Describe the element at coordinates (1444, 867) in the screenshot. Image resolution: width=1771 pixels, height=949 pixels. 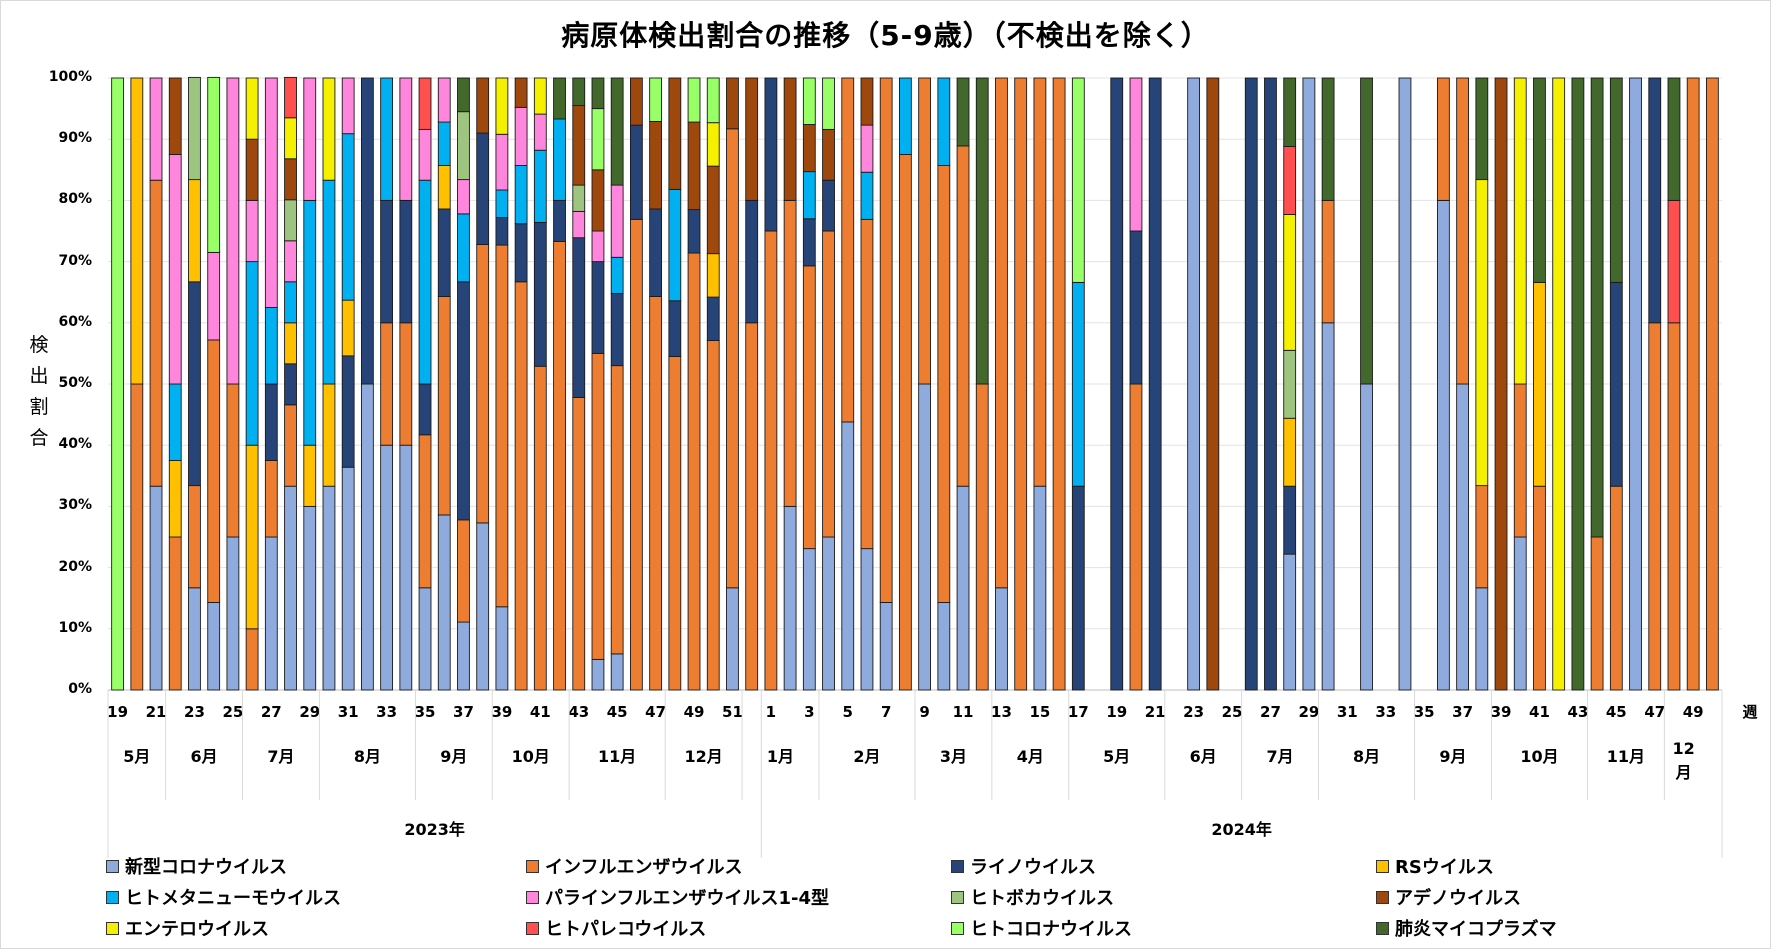
I see `legend-label: RSウイルス` at that location.